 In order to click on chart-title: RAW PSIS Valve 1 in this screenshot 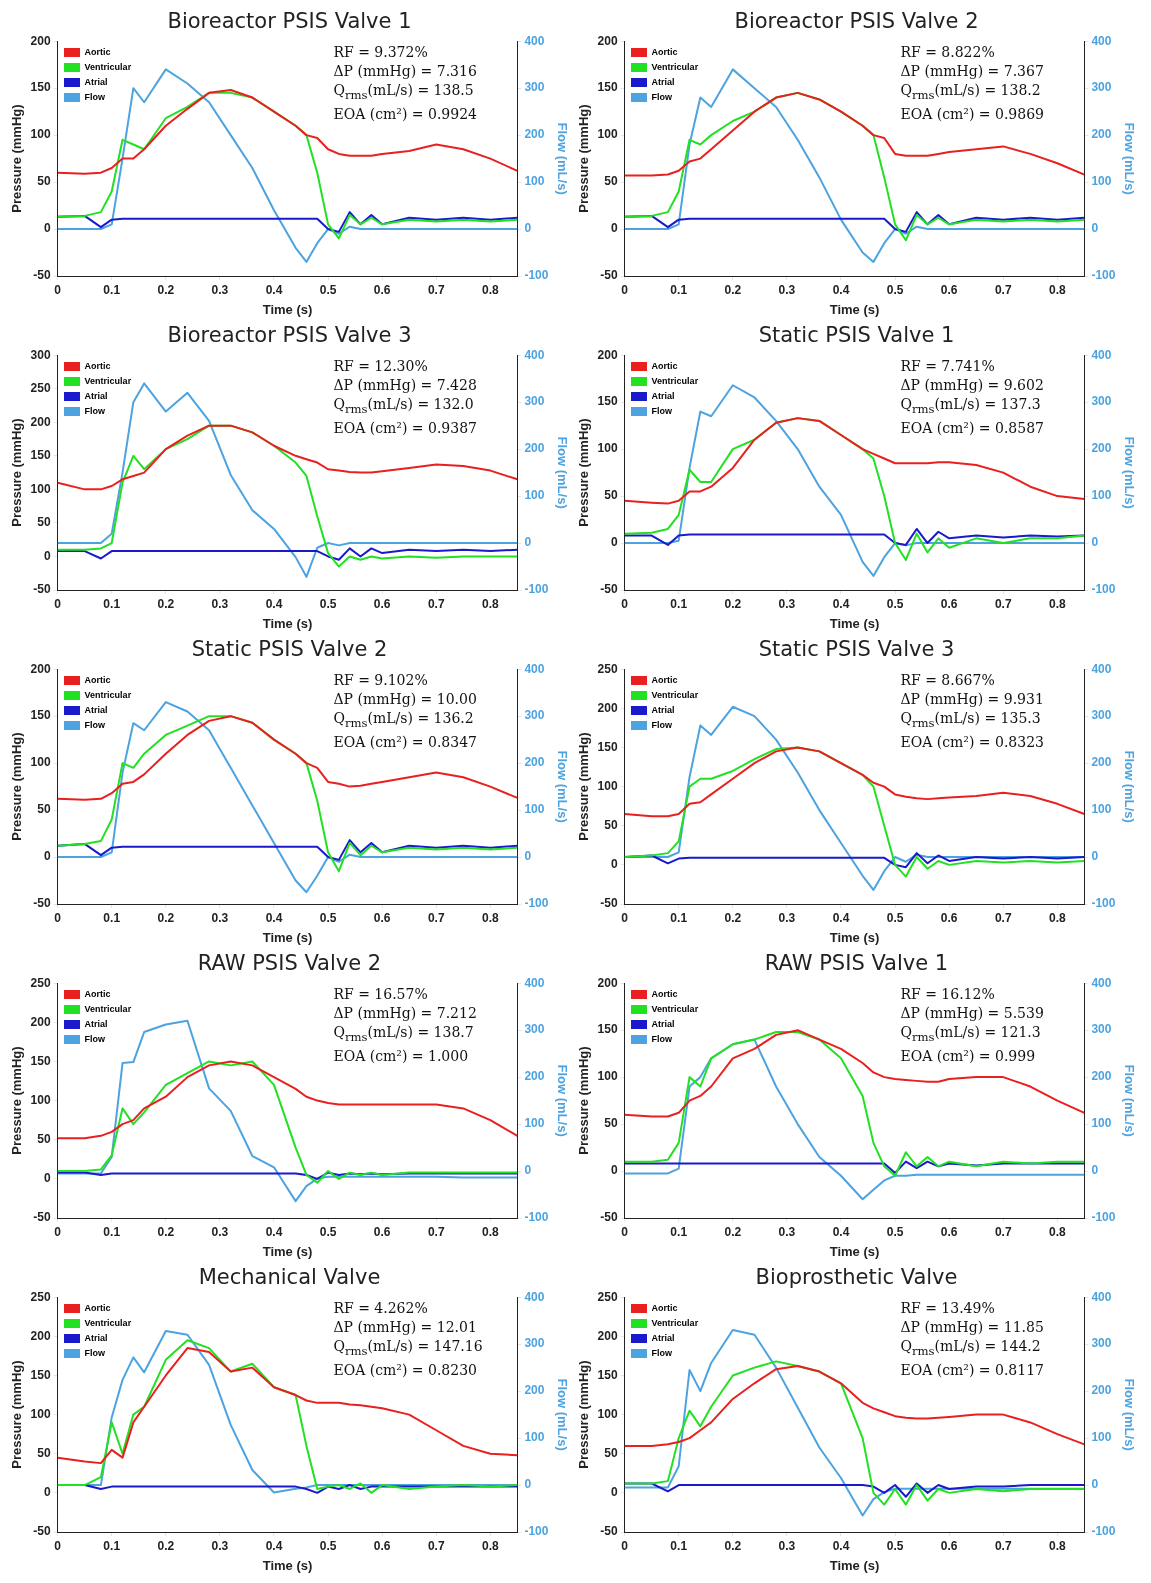, I will do `click(856, 963)`.